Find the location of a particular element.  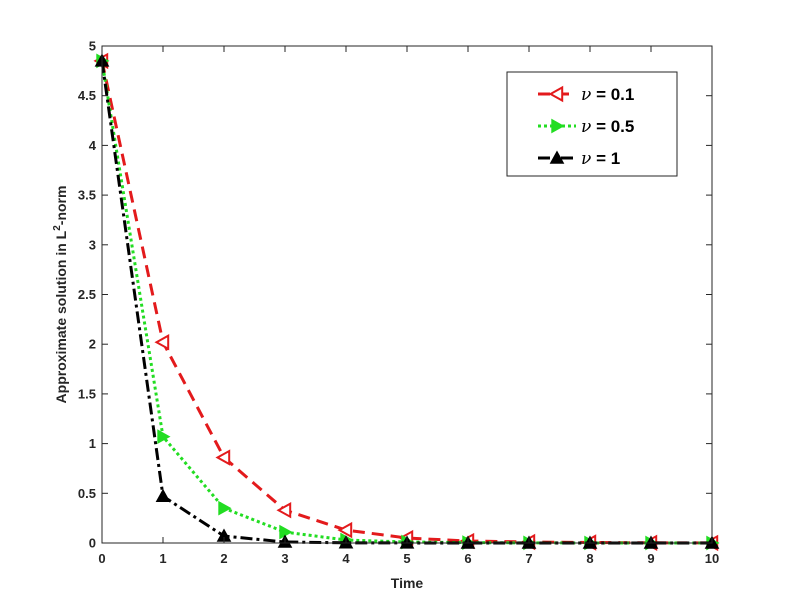

y-tick-label: 5 is located at coordinates (92, 46).